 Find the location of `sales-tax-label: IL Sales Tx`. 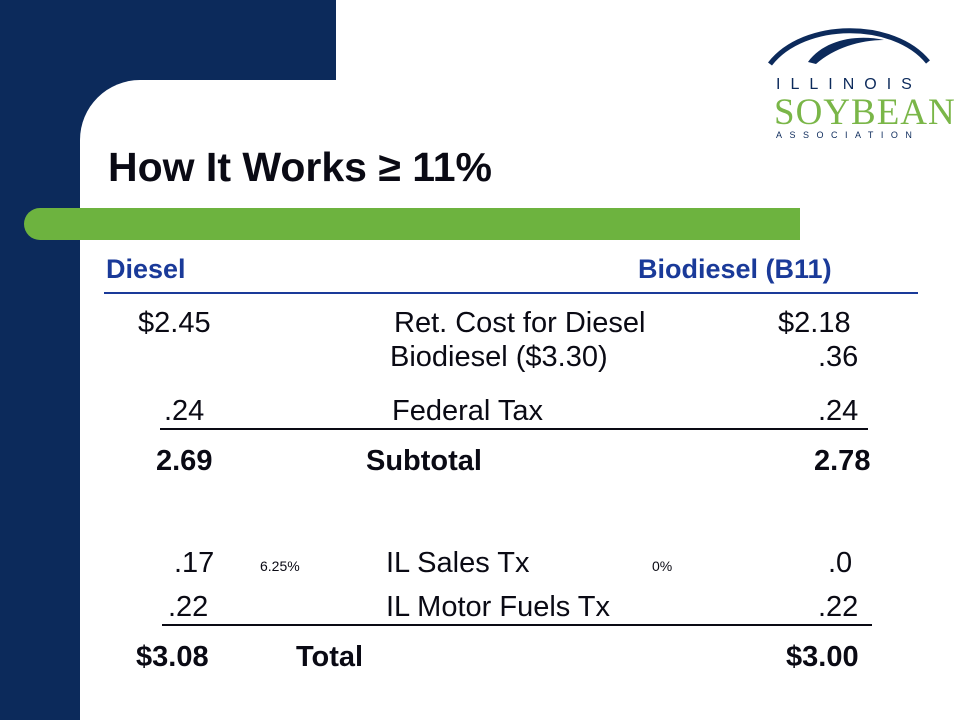

sales-tax-label: IL Sales Tx is located at coordinates (458, 563).